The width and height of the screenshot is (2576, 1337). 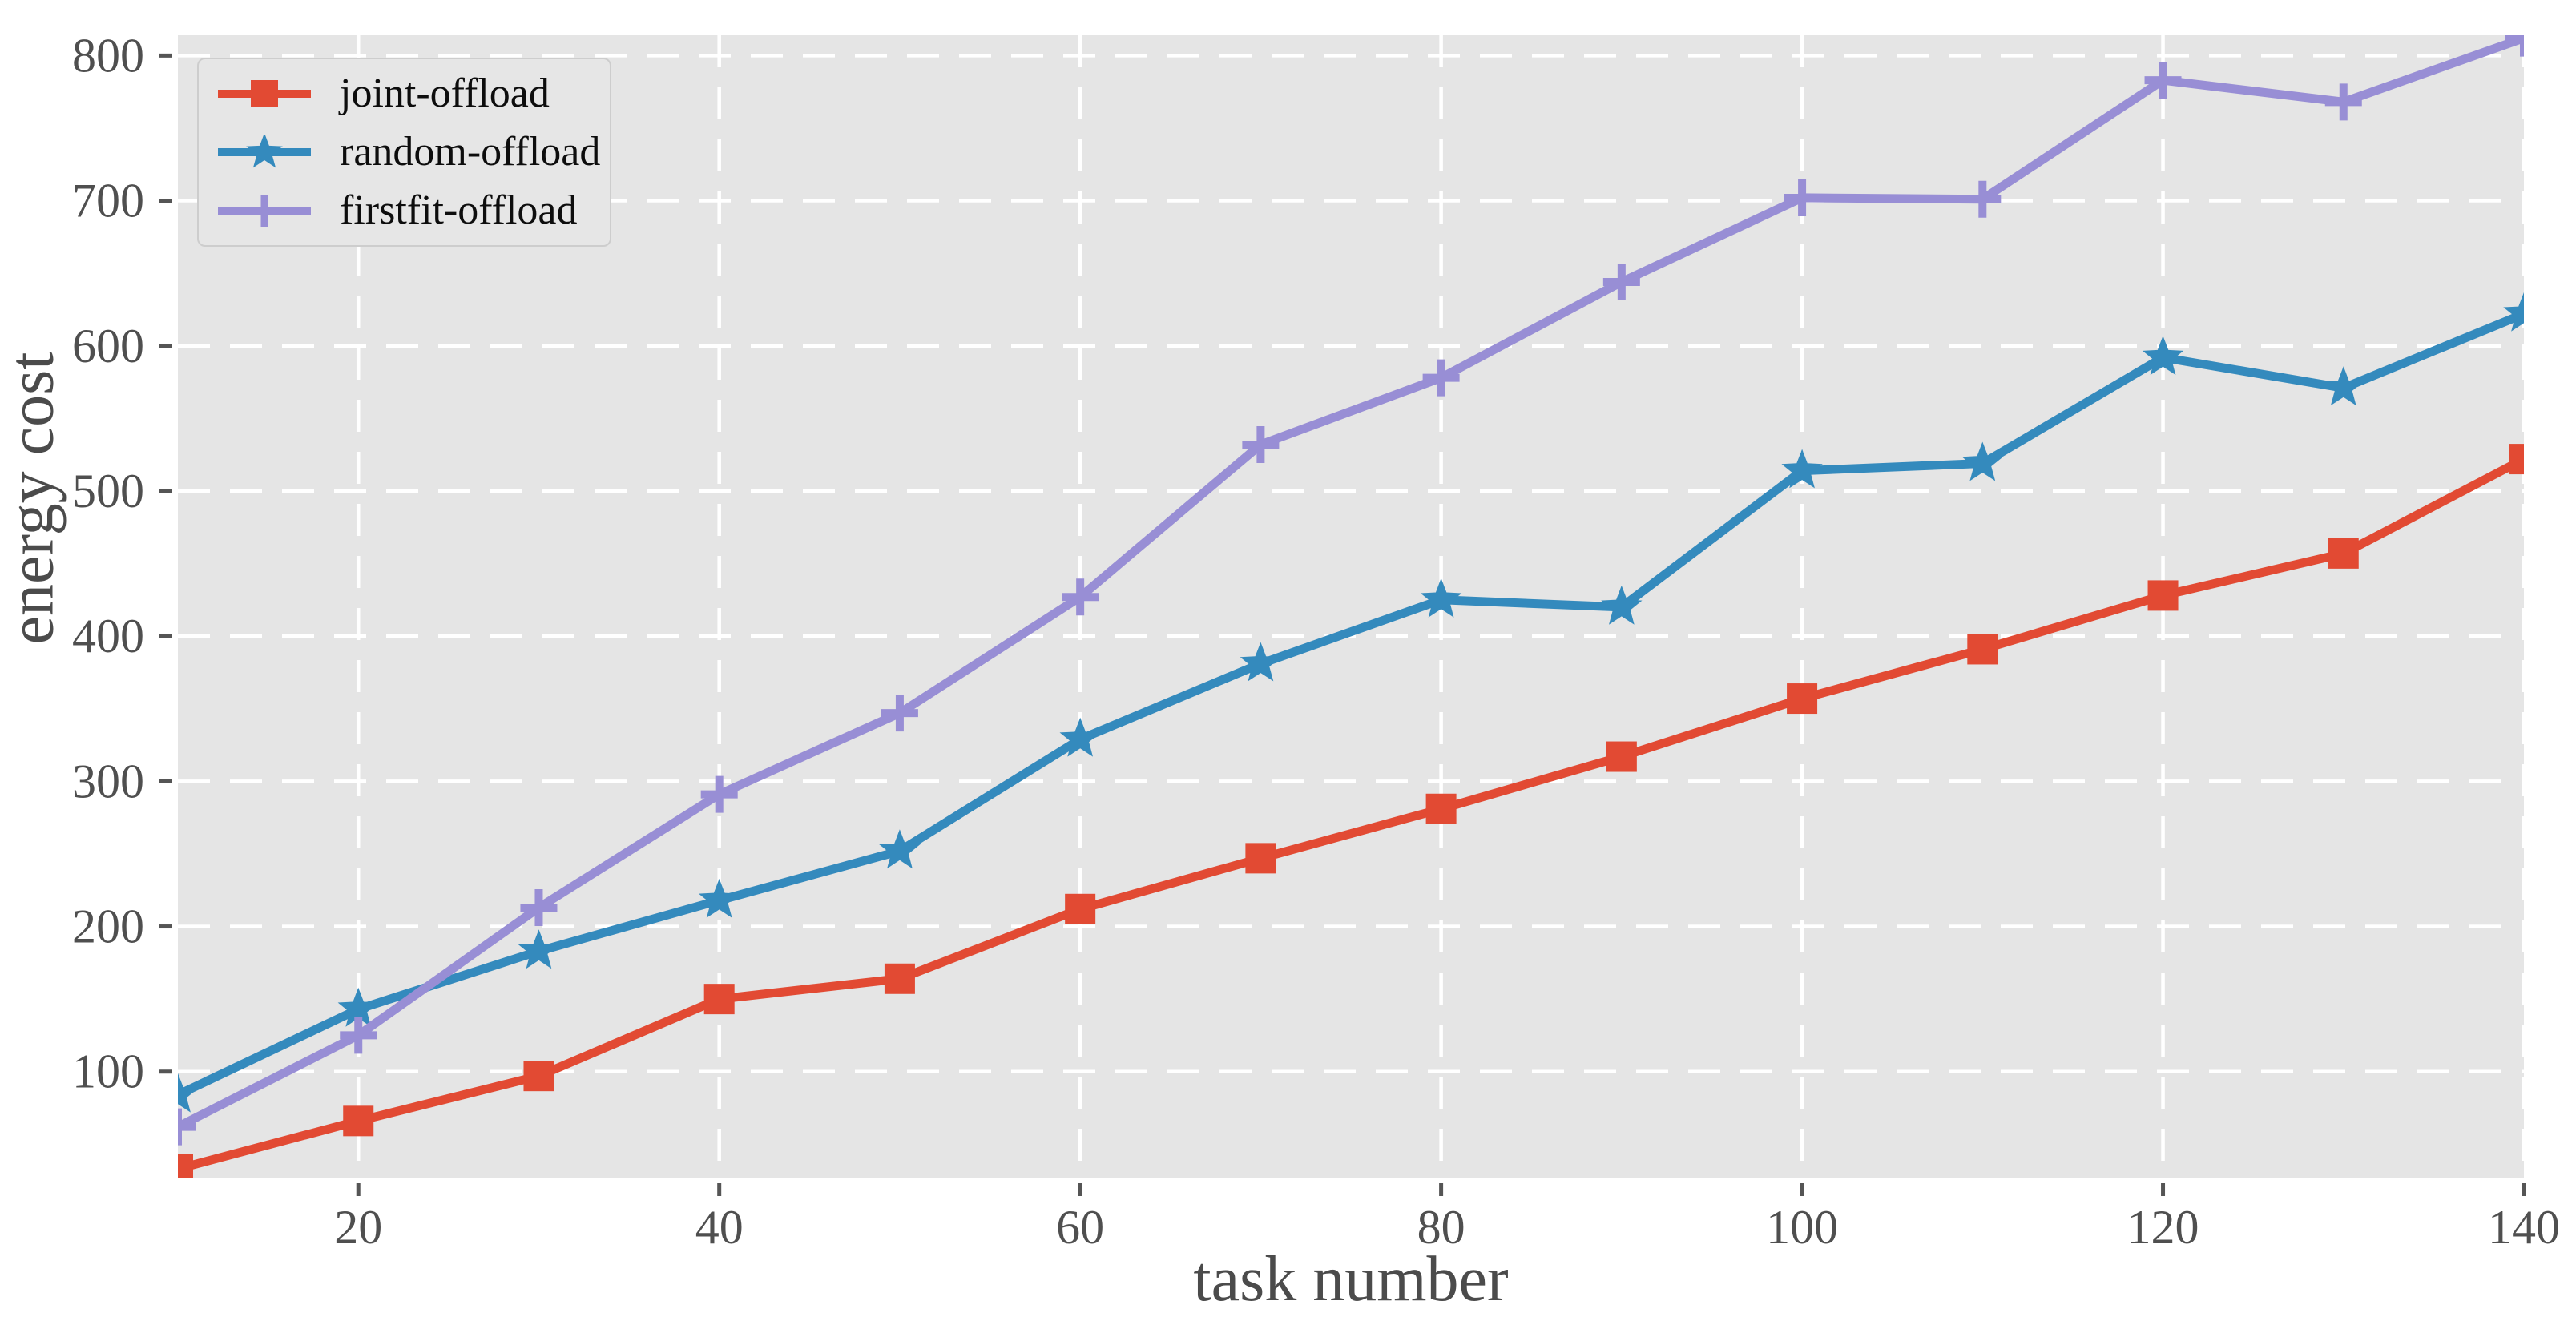 I want to click on y-tick-label: 300, so click(x=108, y=781).